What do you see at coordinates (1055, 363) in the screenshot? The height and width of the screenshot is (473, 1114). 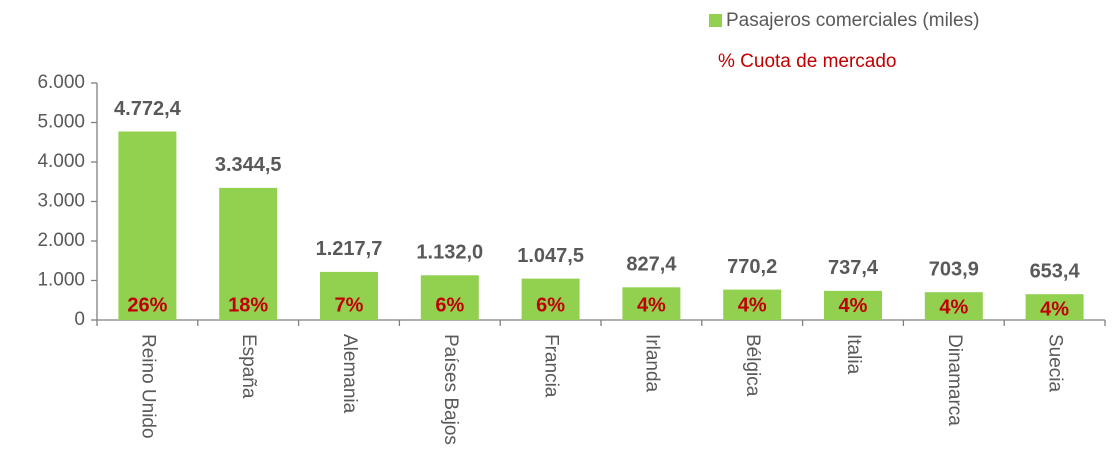 I see `x-tick-label: Suecia` at bounding box center [1055, 363].